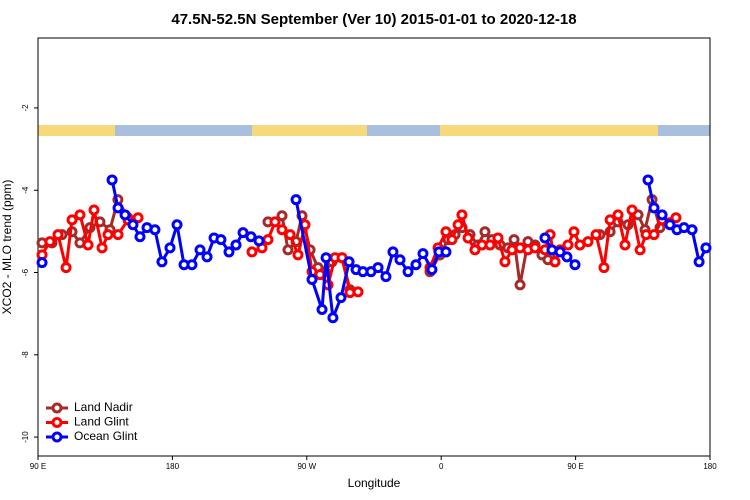 The width and height of the screenshot is (750, 500). Describe the element at coordinates (103, 407) in the screenshot. I see `legend-label: Land Nadir` at that location.